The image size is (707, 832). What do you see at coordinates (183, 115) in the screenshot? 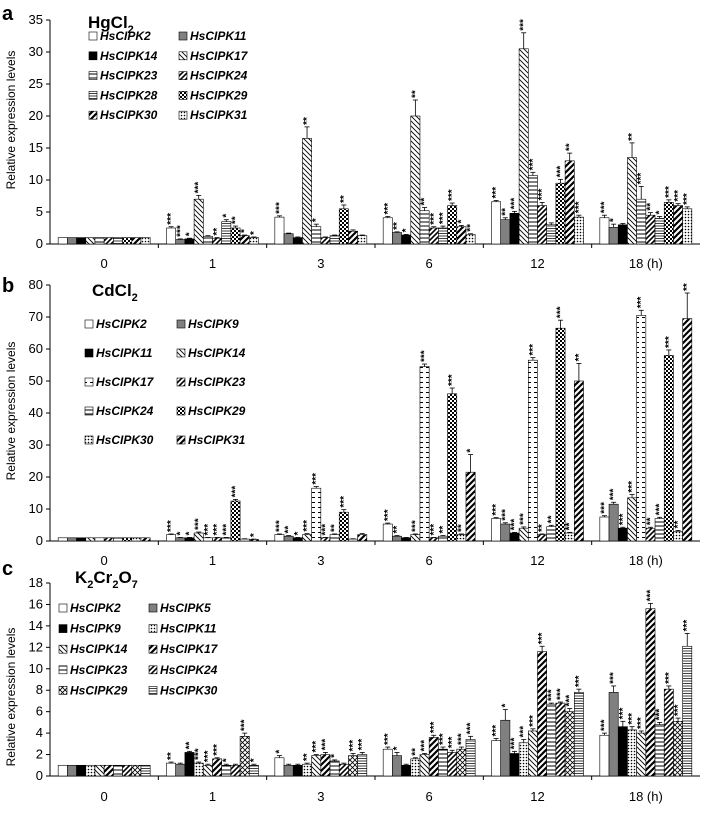
I see `legend-swatch-HsCIPK31` at bounding box center [183, 115].